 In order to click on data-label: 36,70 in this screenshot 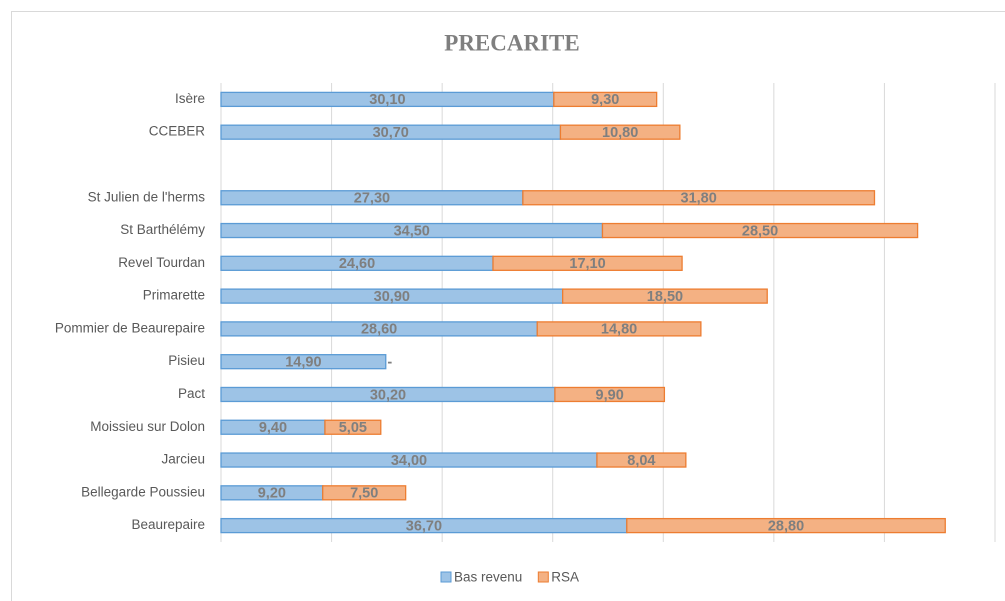, I will do `click(424, 526)`.